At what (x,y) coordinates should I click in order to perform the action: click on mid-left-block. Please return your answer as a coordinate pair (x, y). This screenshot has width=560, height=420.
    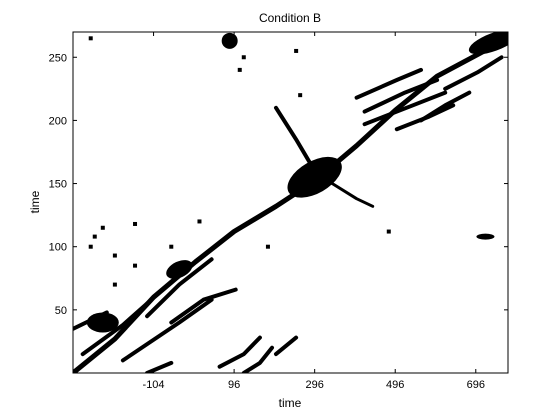
    Looking at the image, I should click on (179, 269).